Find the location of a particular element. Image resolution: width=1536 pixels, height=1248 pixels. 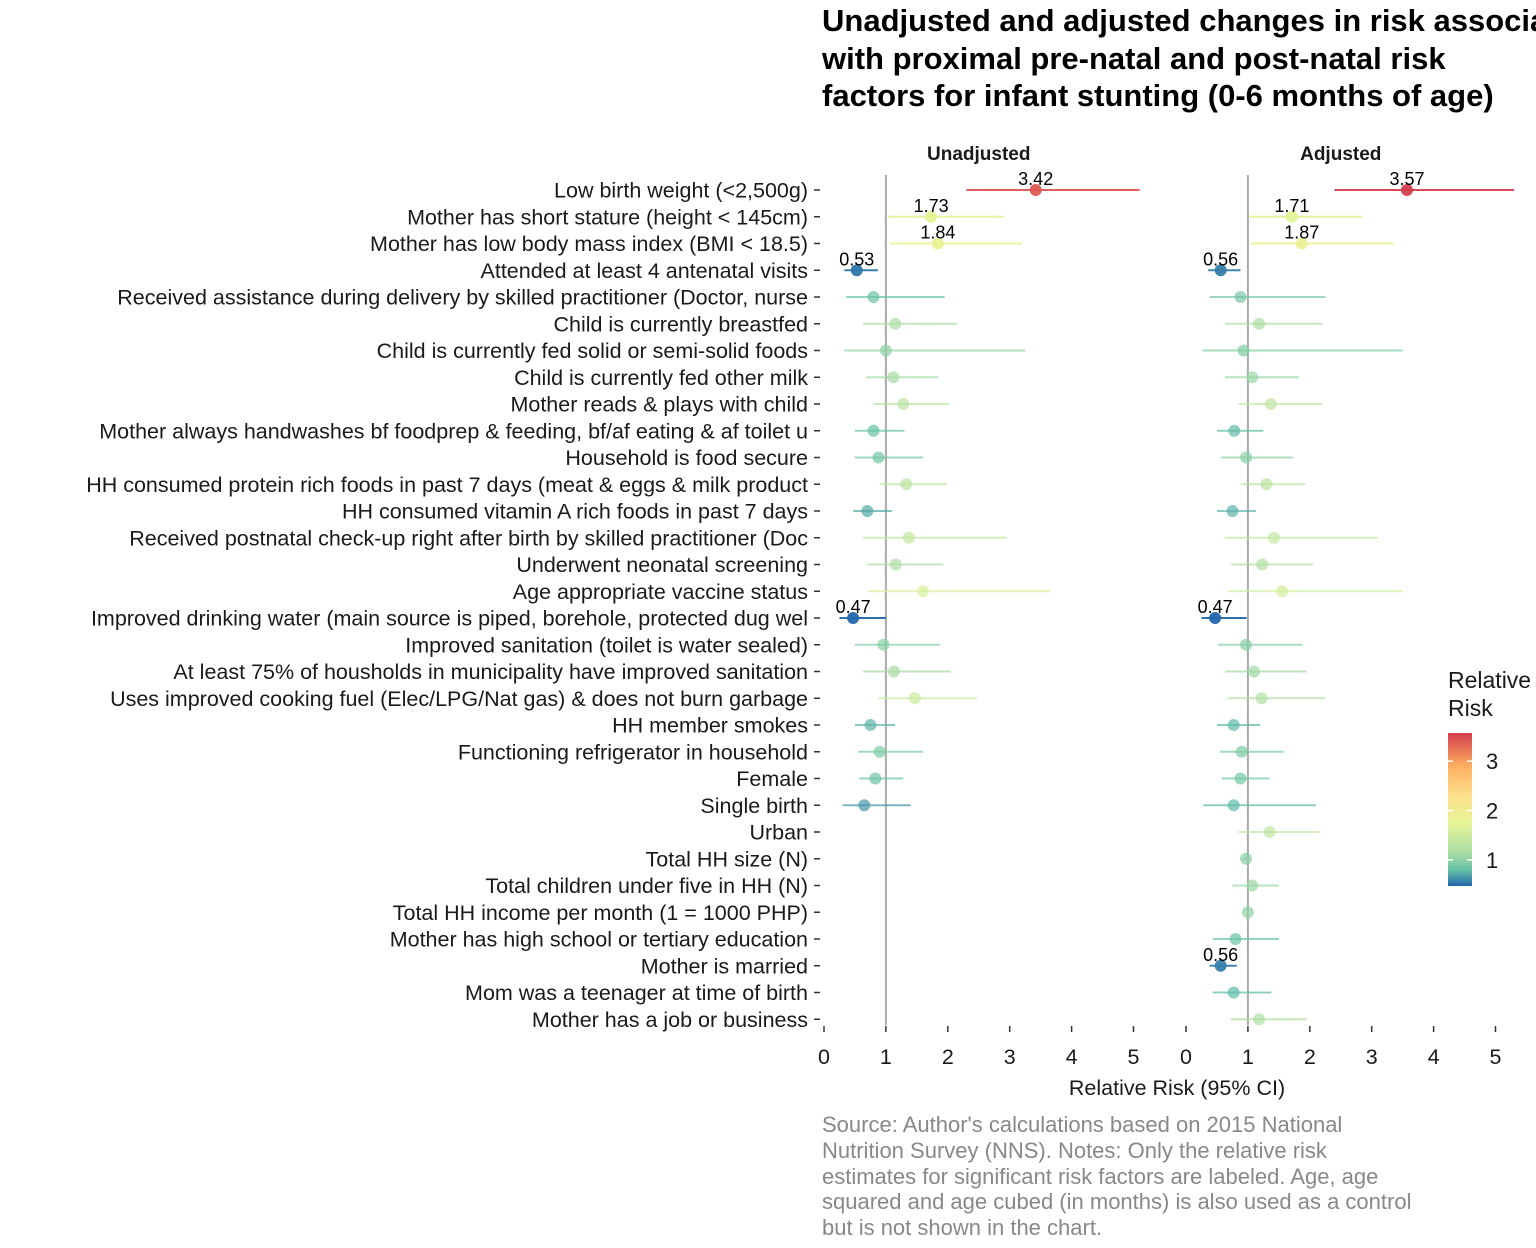

x-tick-label: 5 is located at coordinates (1496, 1057).